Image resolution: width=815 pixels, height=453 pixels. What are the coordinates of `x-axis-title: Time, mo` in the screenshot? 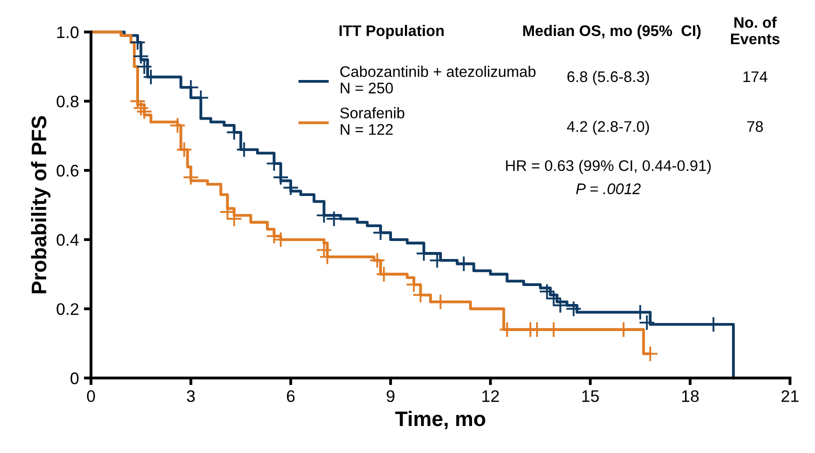 It's located at (440, 420).